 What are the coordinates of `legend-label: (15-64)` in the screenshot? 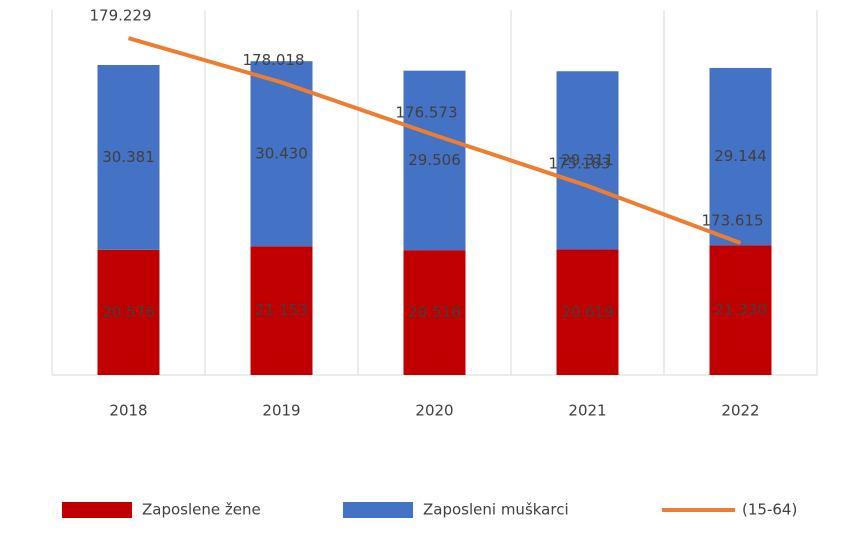 It's located at (769, 510).